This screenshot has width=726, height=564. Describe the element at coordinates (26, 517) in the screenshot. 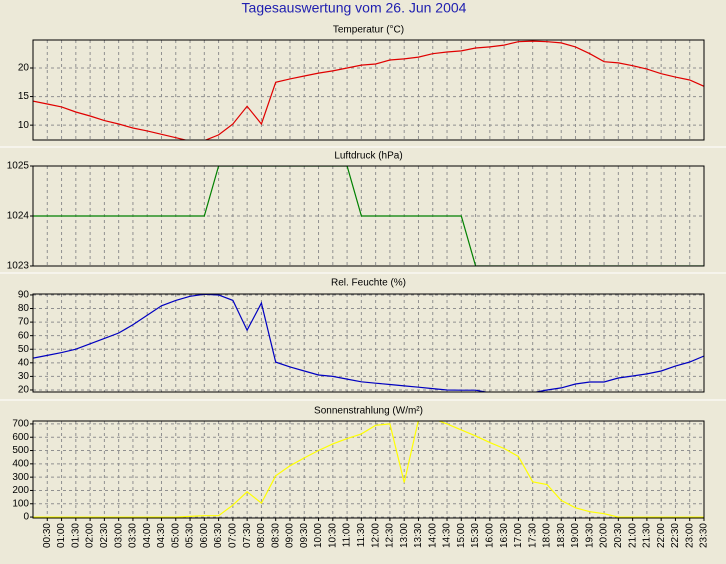

I see `y-tick-label: 0` at that location.